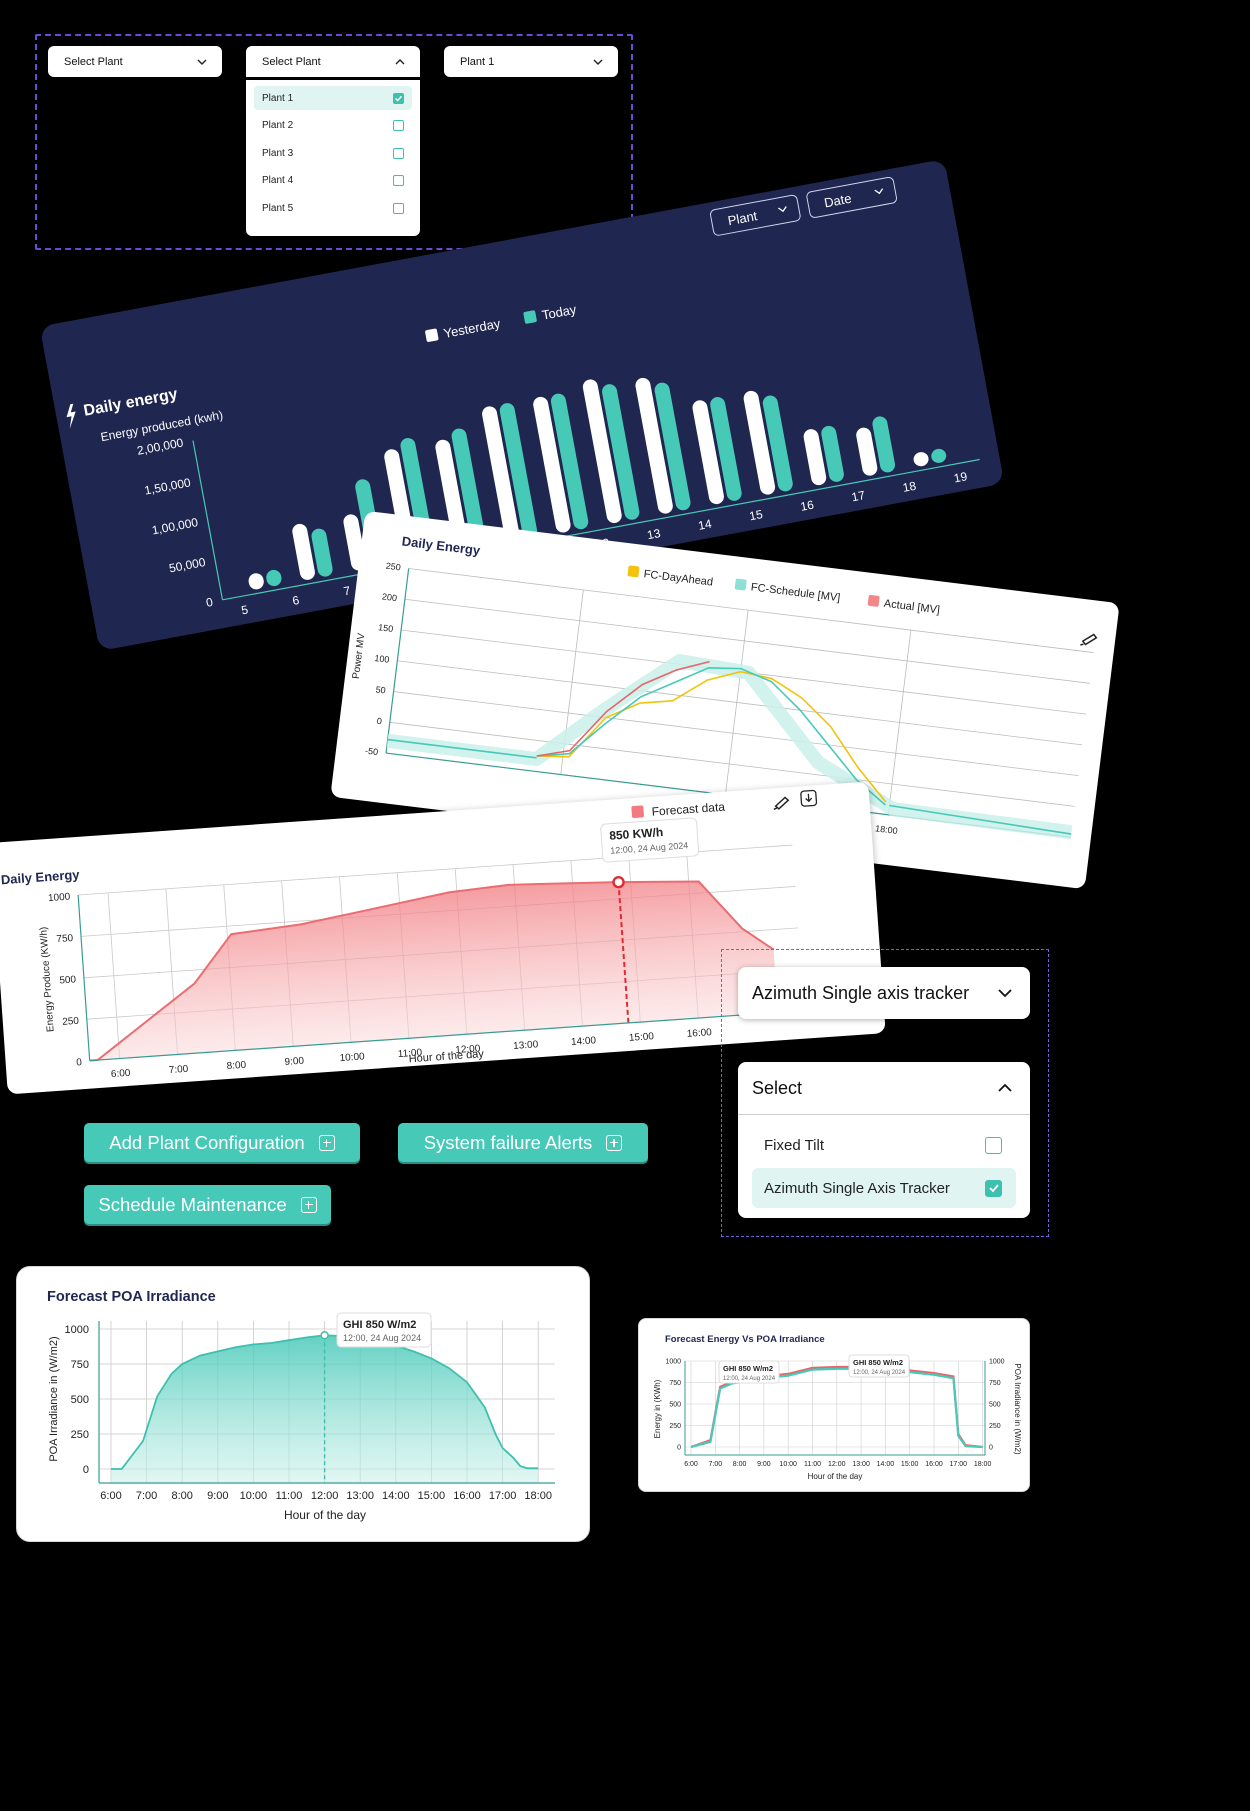  I want to click on download-icon, so click(809, 798).